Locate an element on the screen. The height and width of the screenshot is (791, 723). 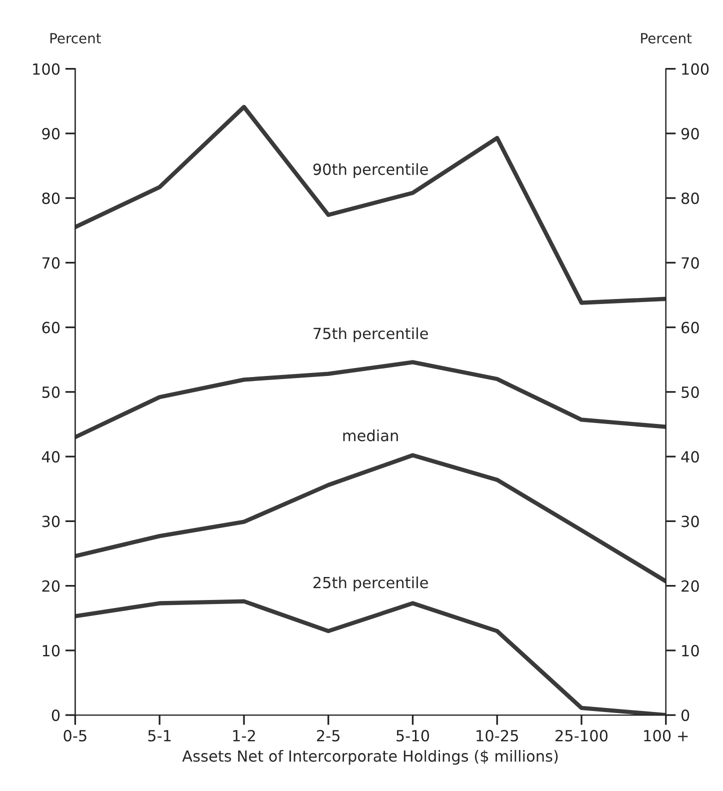
y2-tick-label: 80 is located at coordinates (690, 198).